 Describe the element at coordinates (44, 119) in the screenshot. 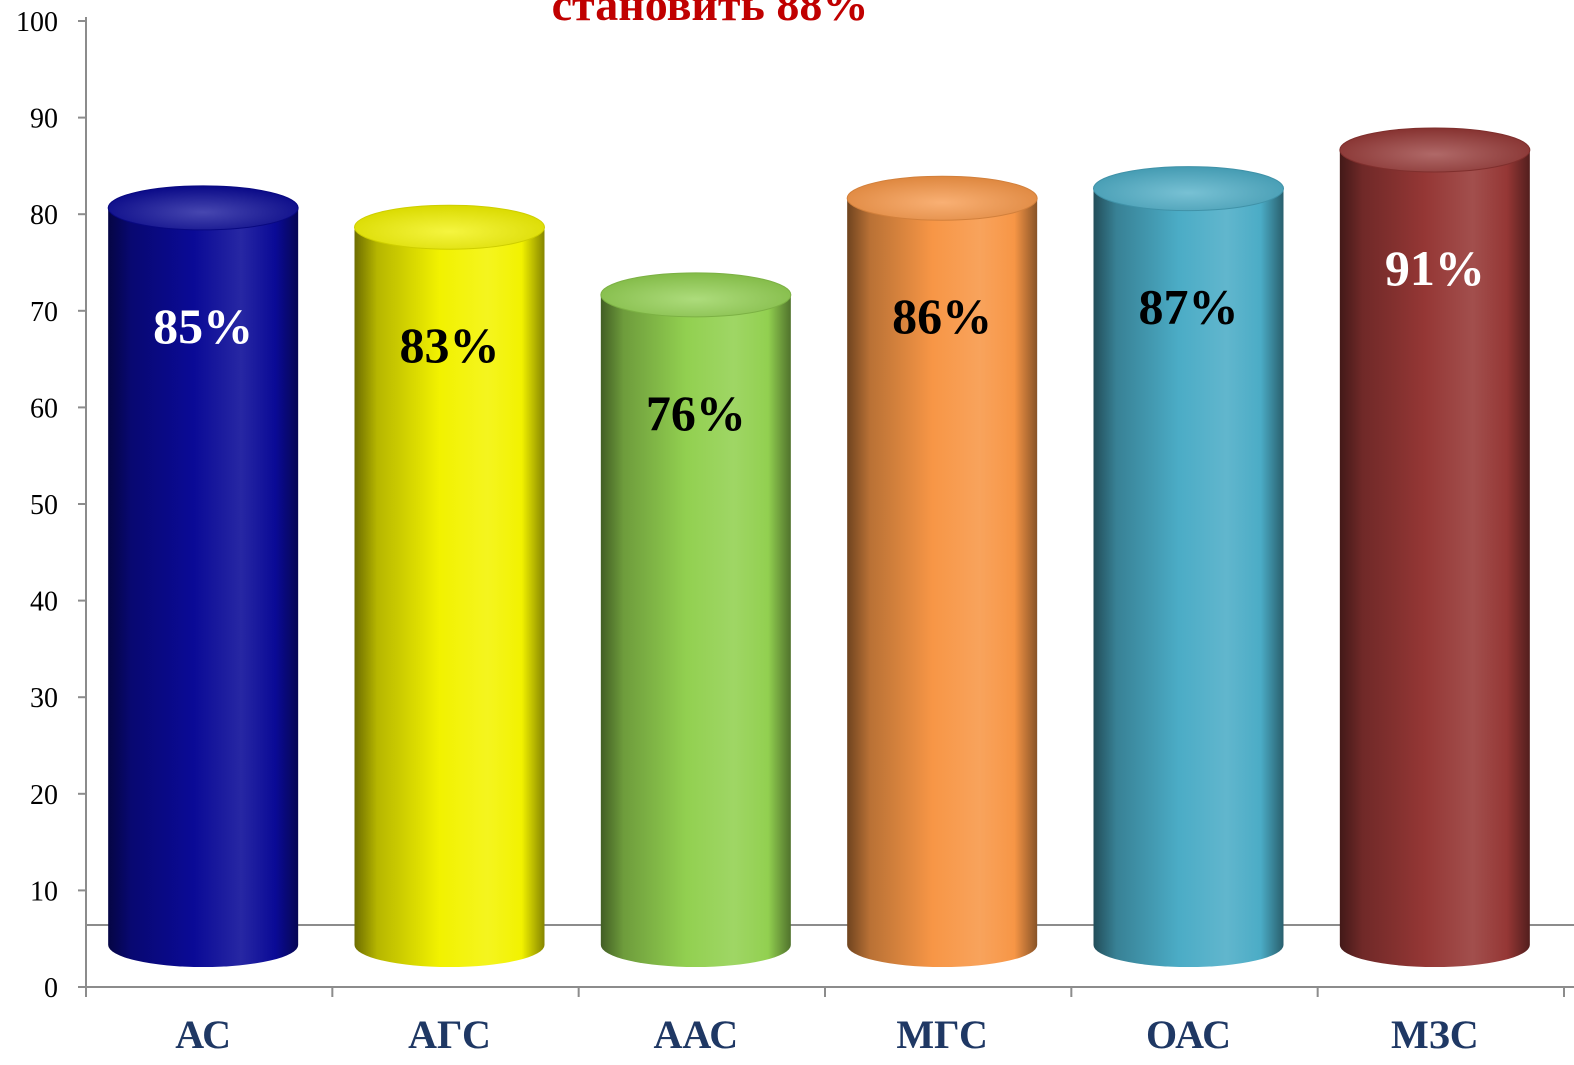

I see `y-tick-label: 90` at that location.